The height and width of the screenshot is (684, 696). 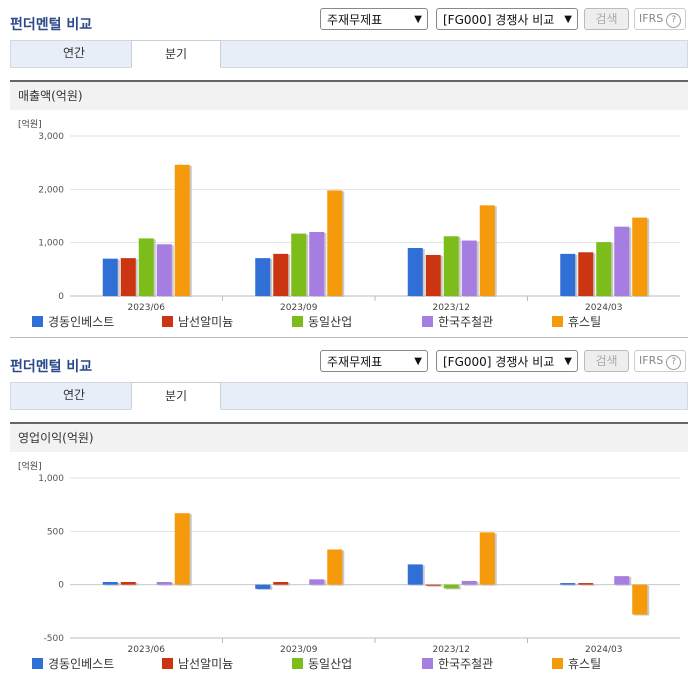 What do you see at coordinates (651, 18) in the screenshot?
I see `ifrs-label: IFRS` at bounding box center [651, 18].